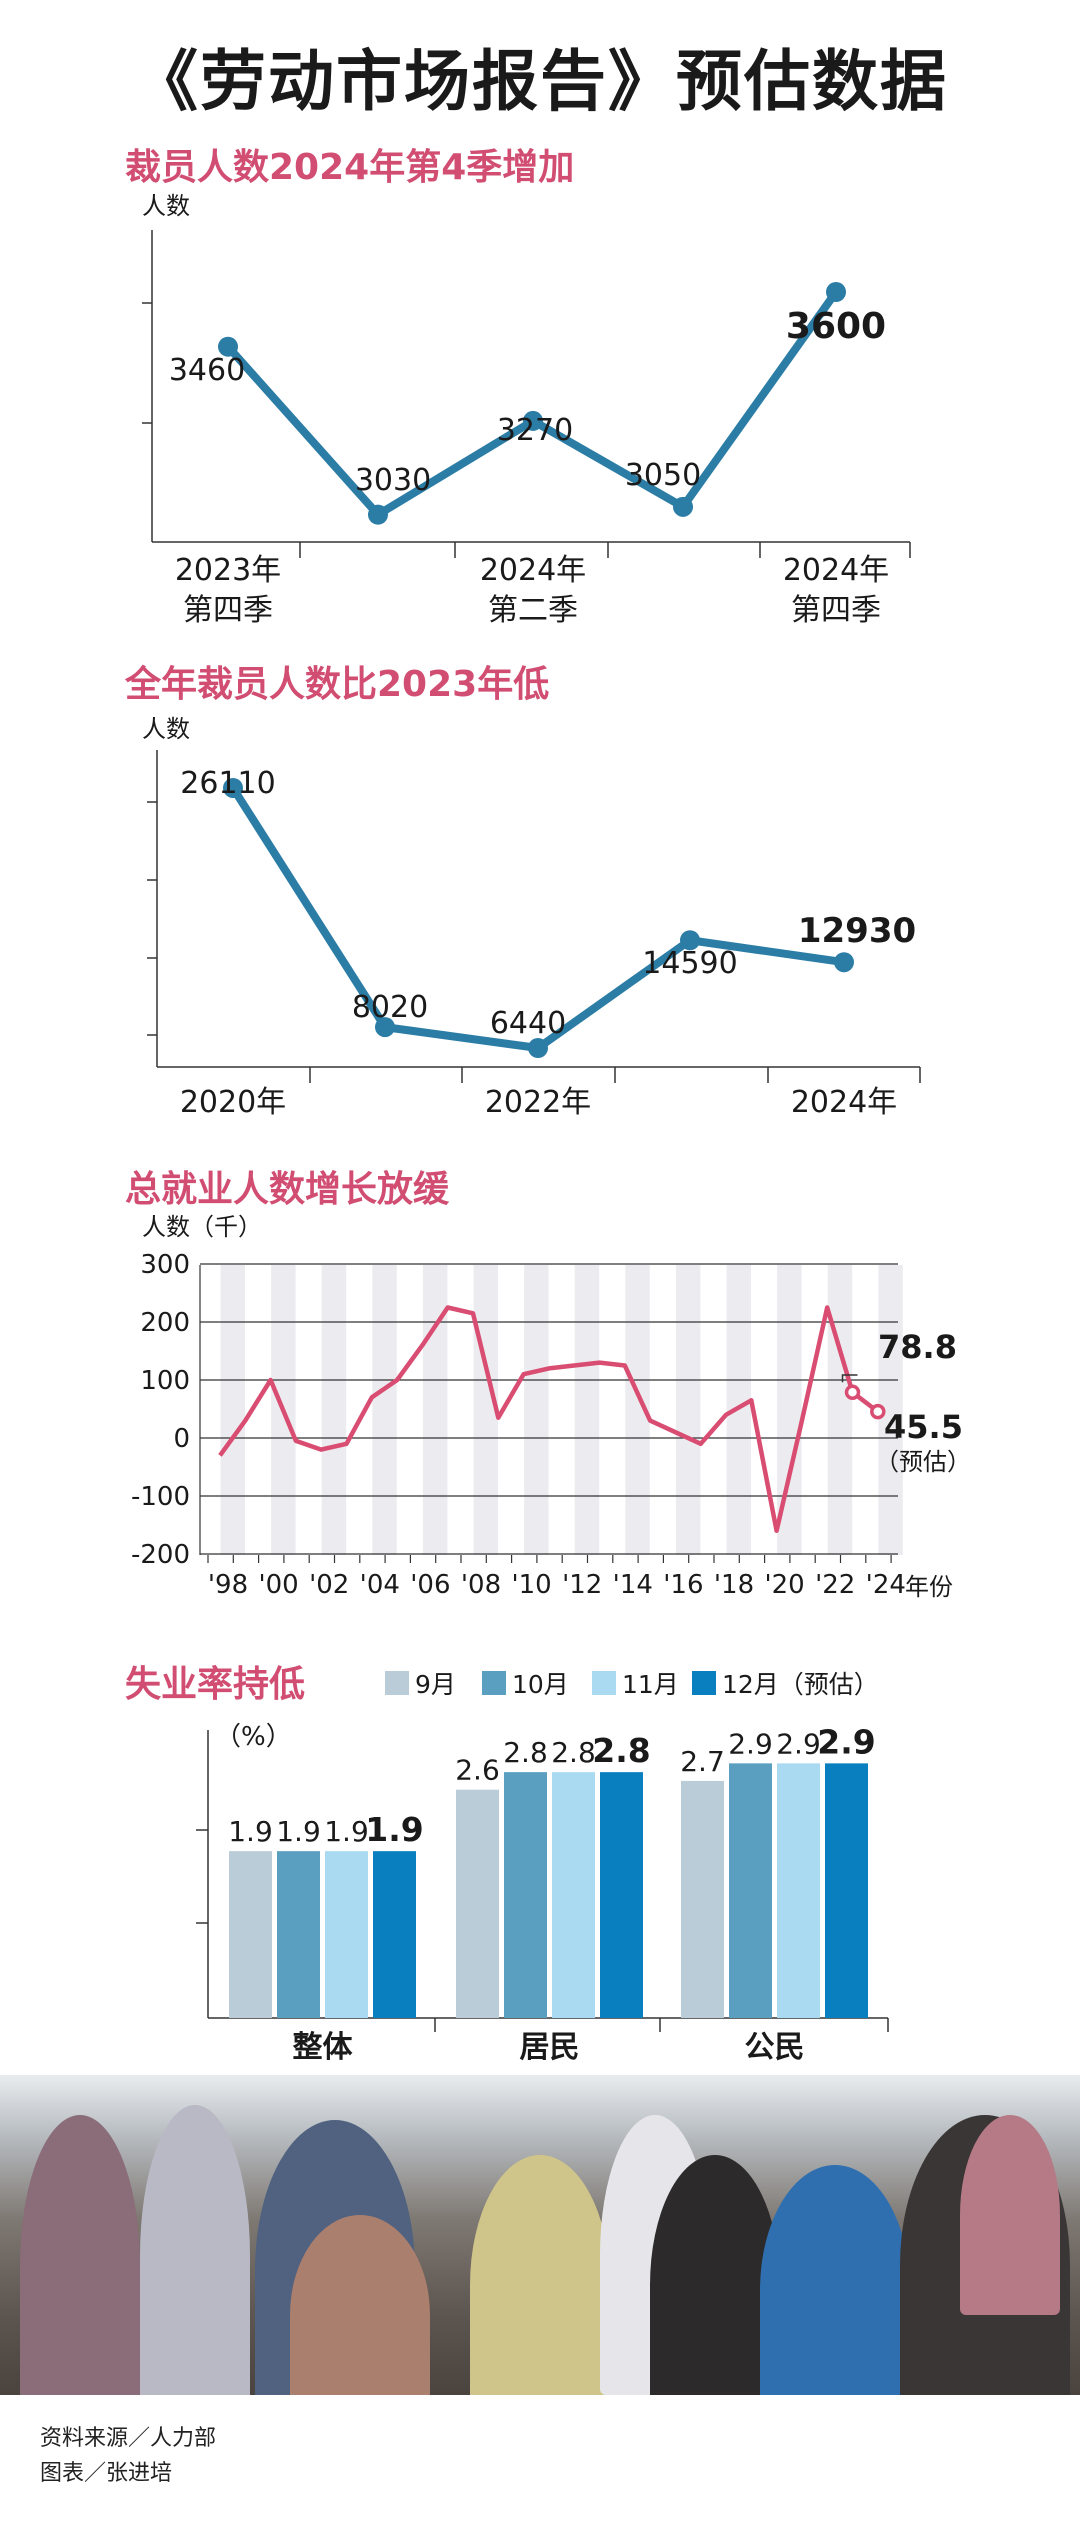 This screenshot has width=1080, height=2539. Describe the element at coordinates (207, 370) in the screenshot. I see `chart1-value-label: 3460` at that location.